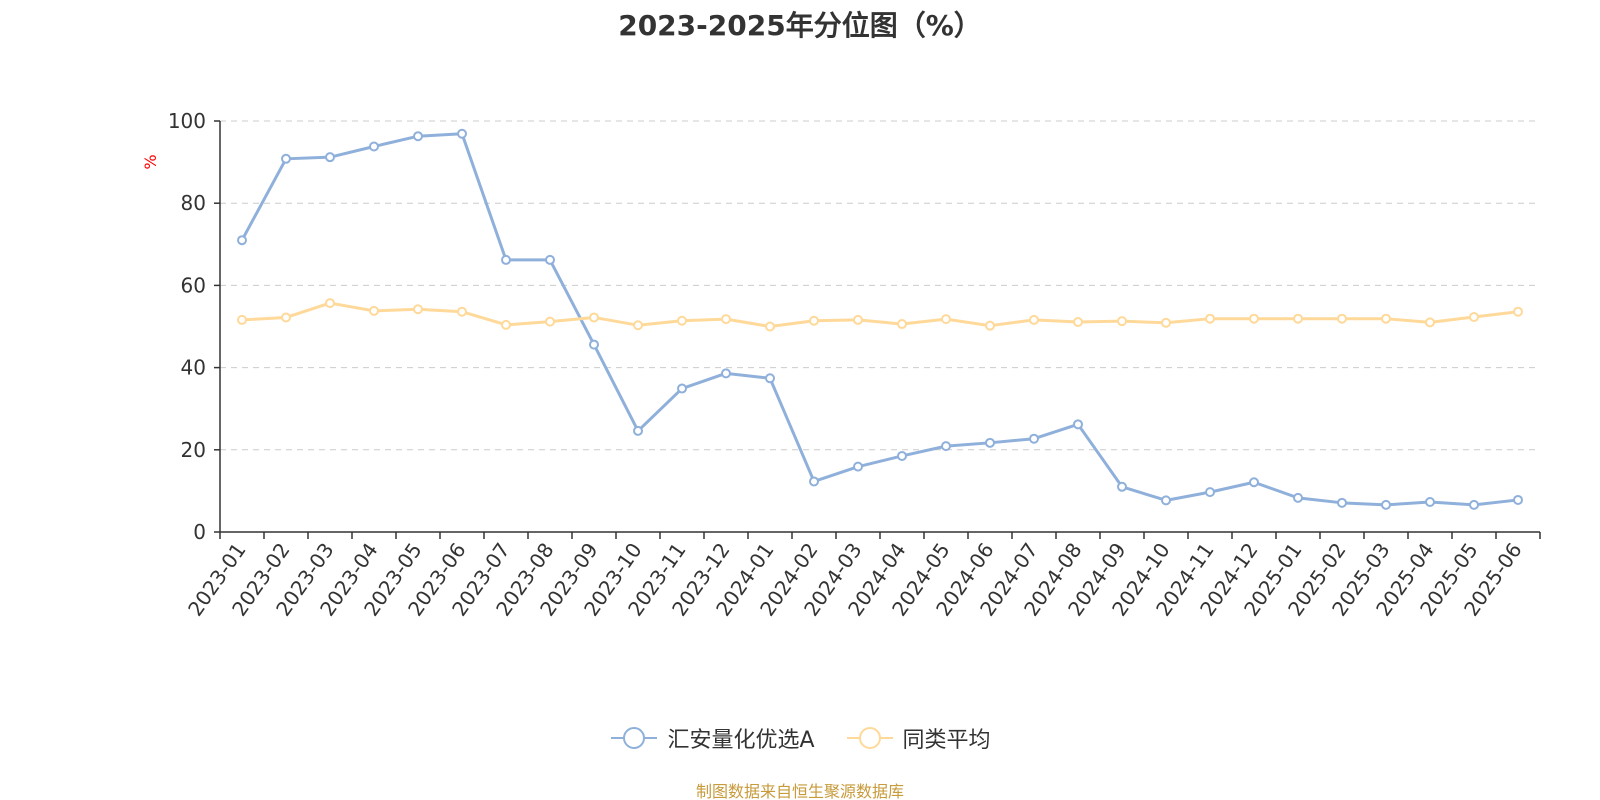 Image resolution: width=1600 pixels, height=800 pixels. What do you see at coordinates (199, 532) in the screenshot?
I see `y-tick-label: 0` at bounding box center [199, 532].